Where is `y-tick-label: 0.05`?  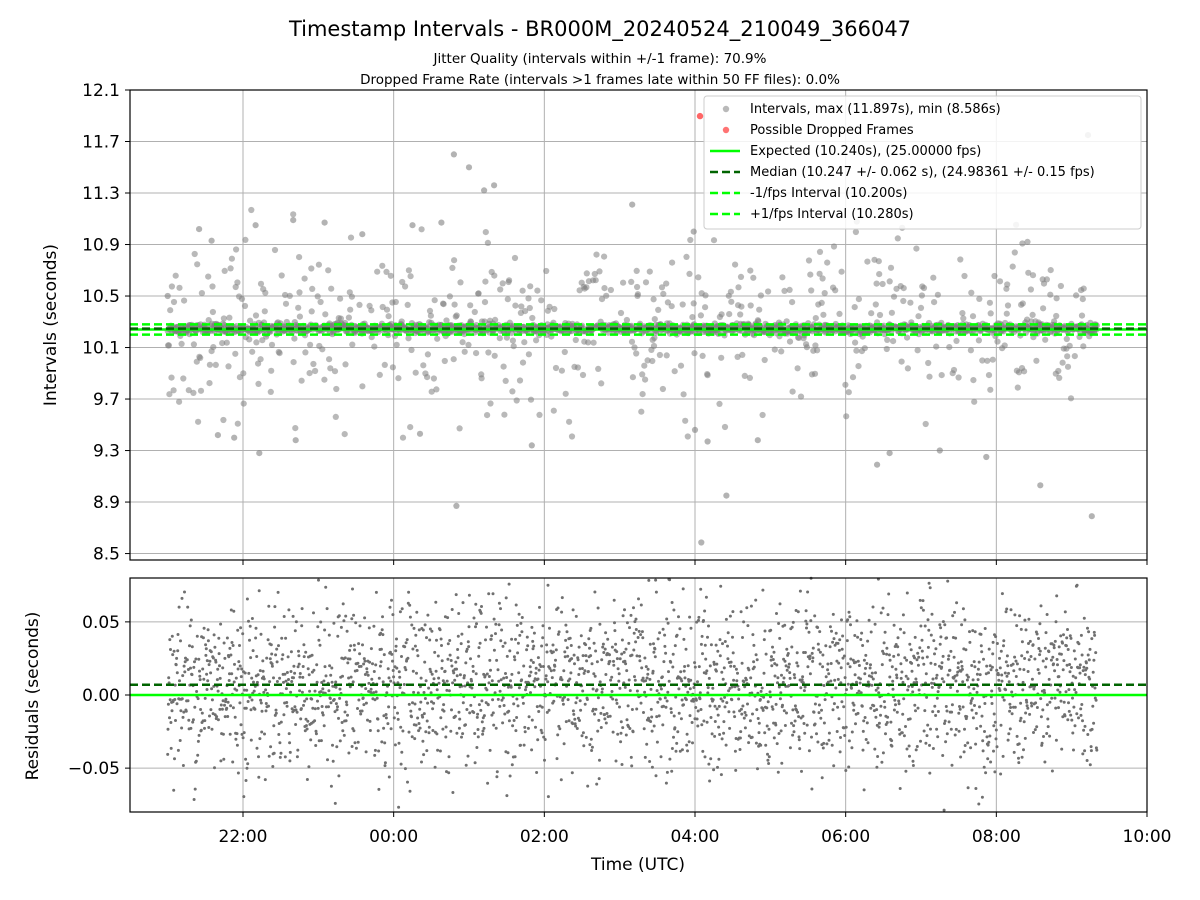
y-tick-label: 0.05 is located at coordinates (101, 623).